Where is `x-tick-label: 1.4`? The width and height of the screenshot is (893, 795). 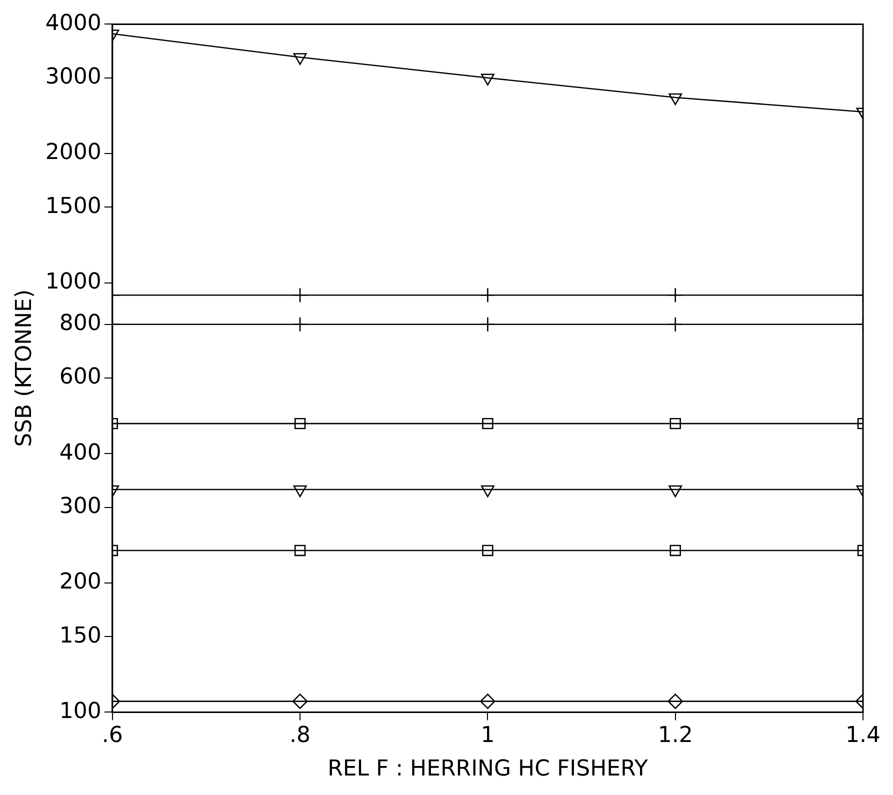 x-tick-label: 1.4 is located at coordinates (863, 735).